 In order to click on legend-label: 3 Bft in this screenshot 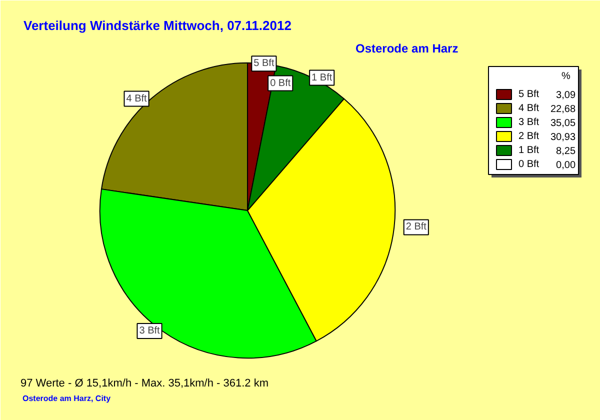, I will do `click(529, 122)`.